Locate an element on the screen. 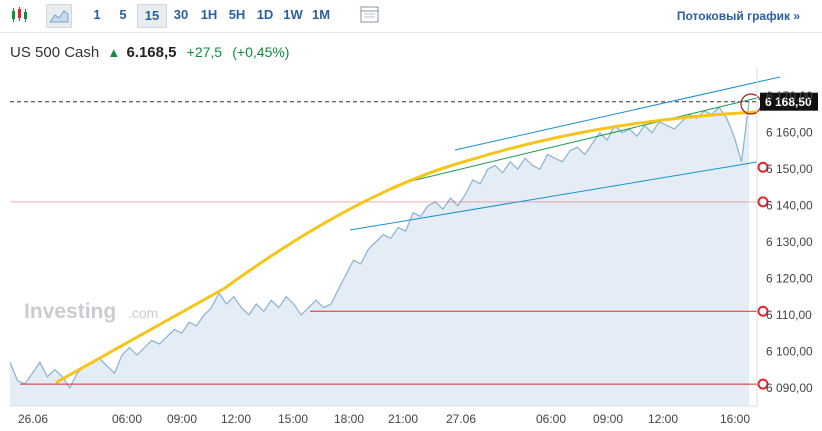 The width and height of the screenshot is (822, 431). interval-1W: 1W is located at coordinates (293, 14).